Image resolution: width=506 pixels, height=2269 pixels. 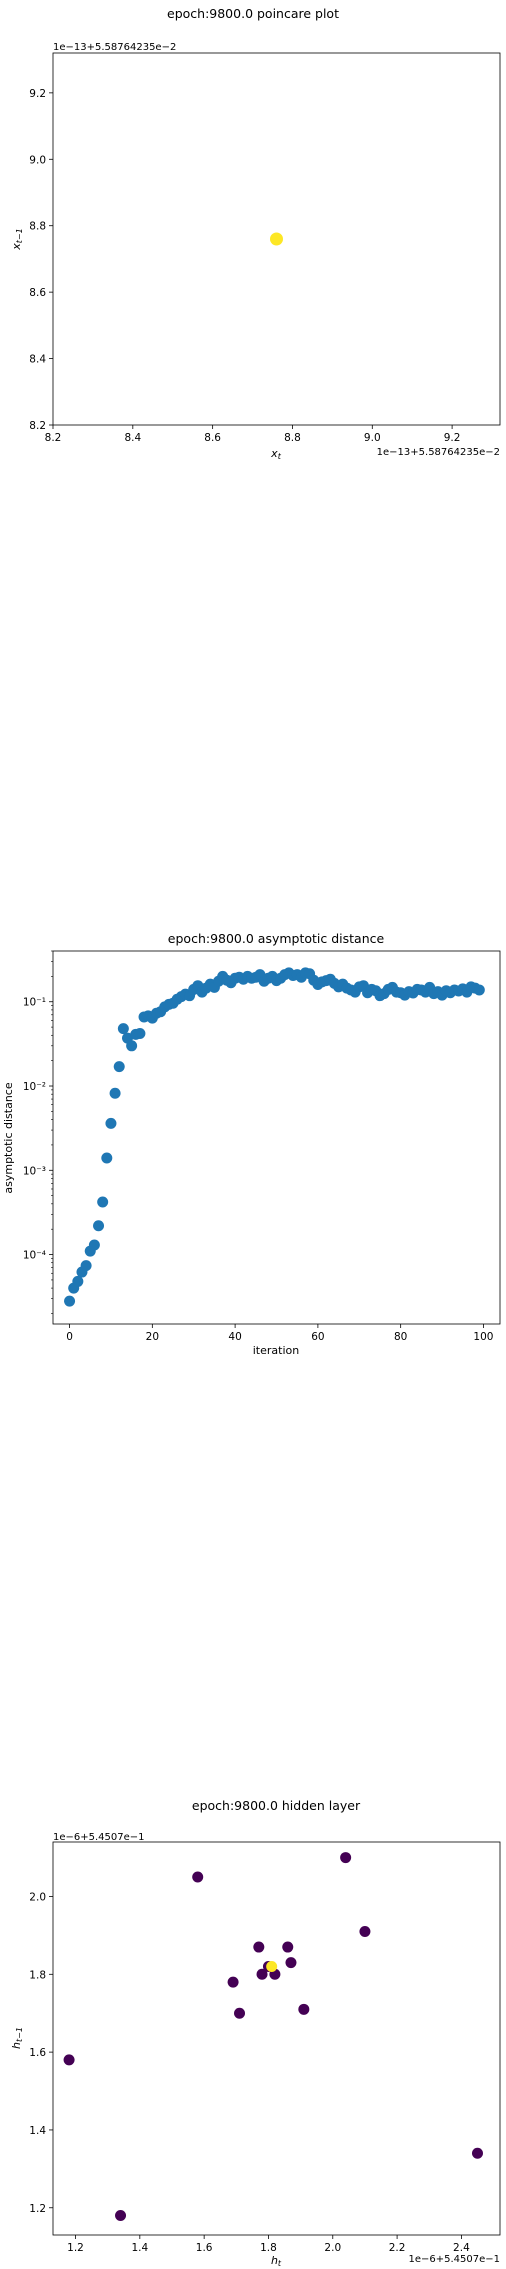 What do you see at coordinates (234, 1337) in the screenshot?
I see `x-tick-label: 40` at bounding box center [234, 1337].